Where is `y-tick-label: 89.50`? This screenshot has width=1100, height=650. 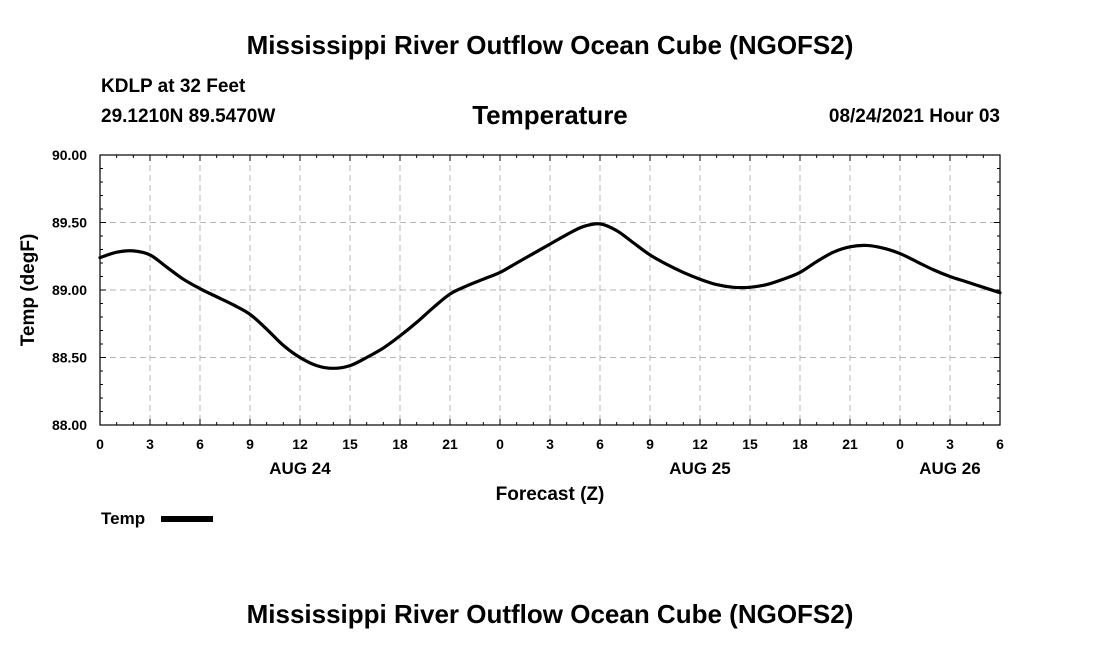
y-tick-label: 89.50 is located at coordinates (69, 223).